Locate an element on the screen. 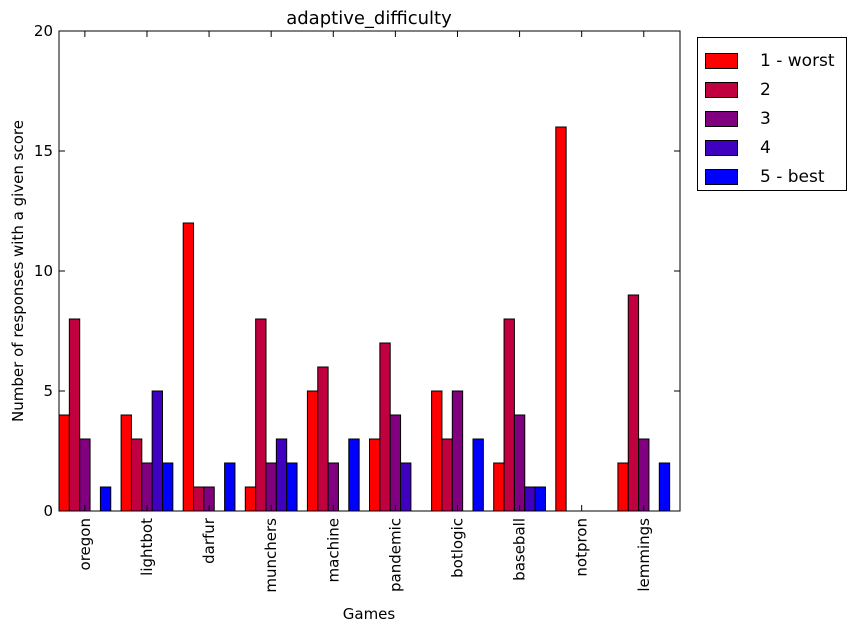  bar-baseball-1-worst is located at coordinates (499, 487).